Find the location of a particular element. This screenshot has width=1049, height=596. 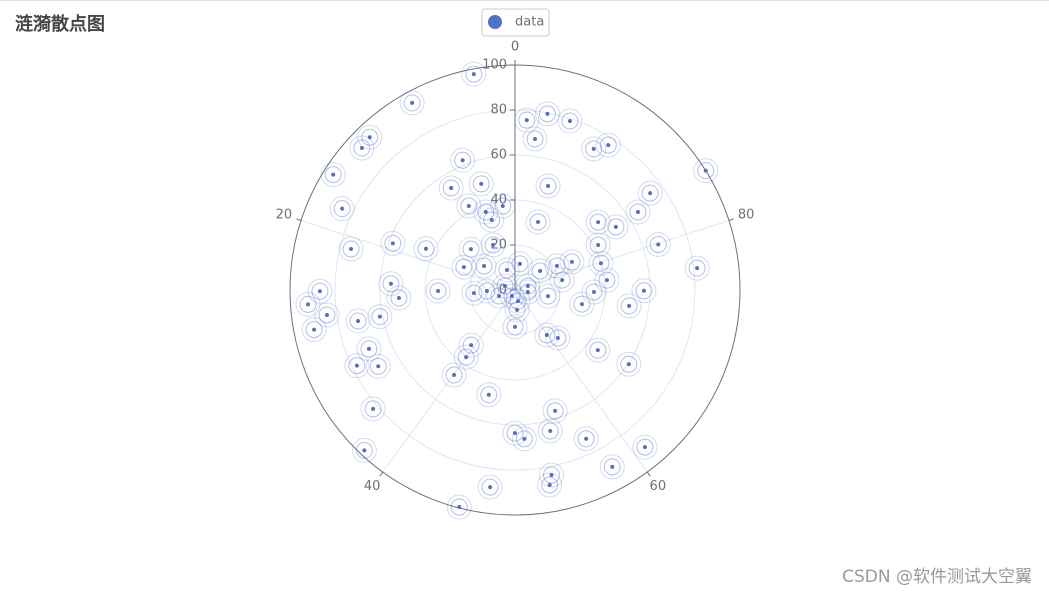

legend-item: data is located at coordinates (515, 22).